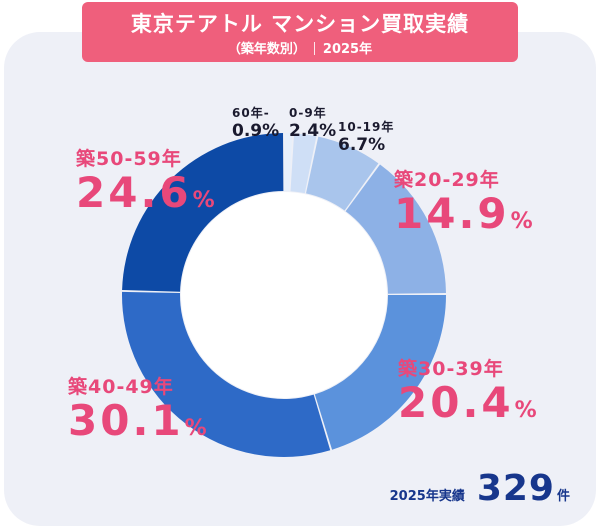 The image size is (600, 529). I want to click on segment-value: 30.1, so click(126, 420).